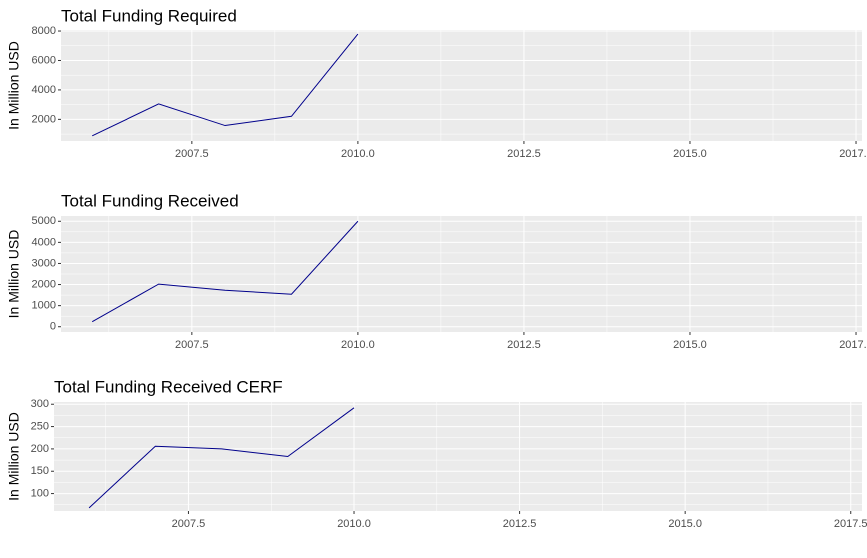 The image size is (867, 558). I want to click on y-tick-label: 300, so click(40, 404).